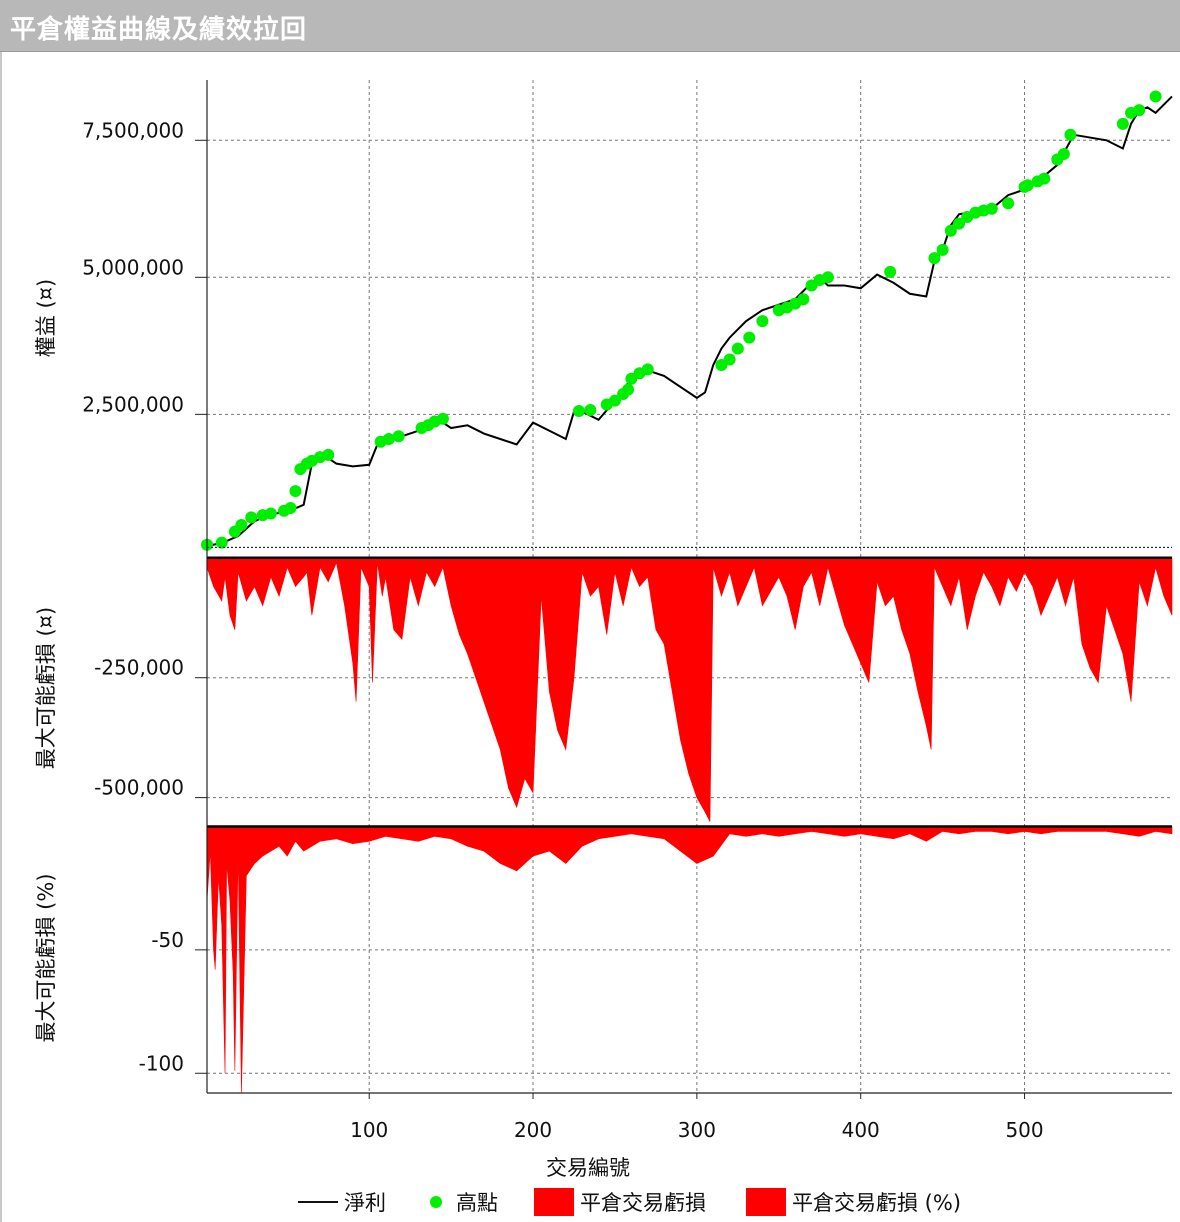 The image size is (1180, 1222). What do you see at coordinates (318, 1202) in the screenshot?
I see `legend-line-swatch` at bounding box center [318, 1202].